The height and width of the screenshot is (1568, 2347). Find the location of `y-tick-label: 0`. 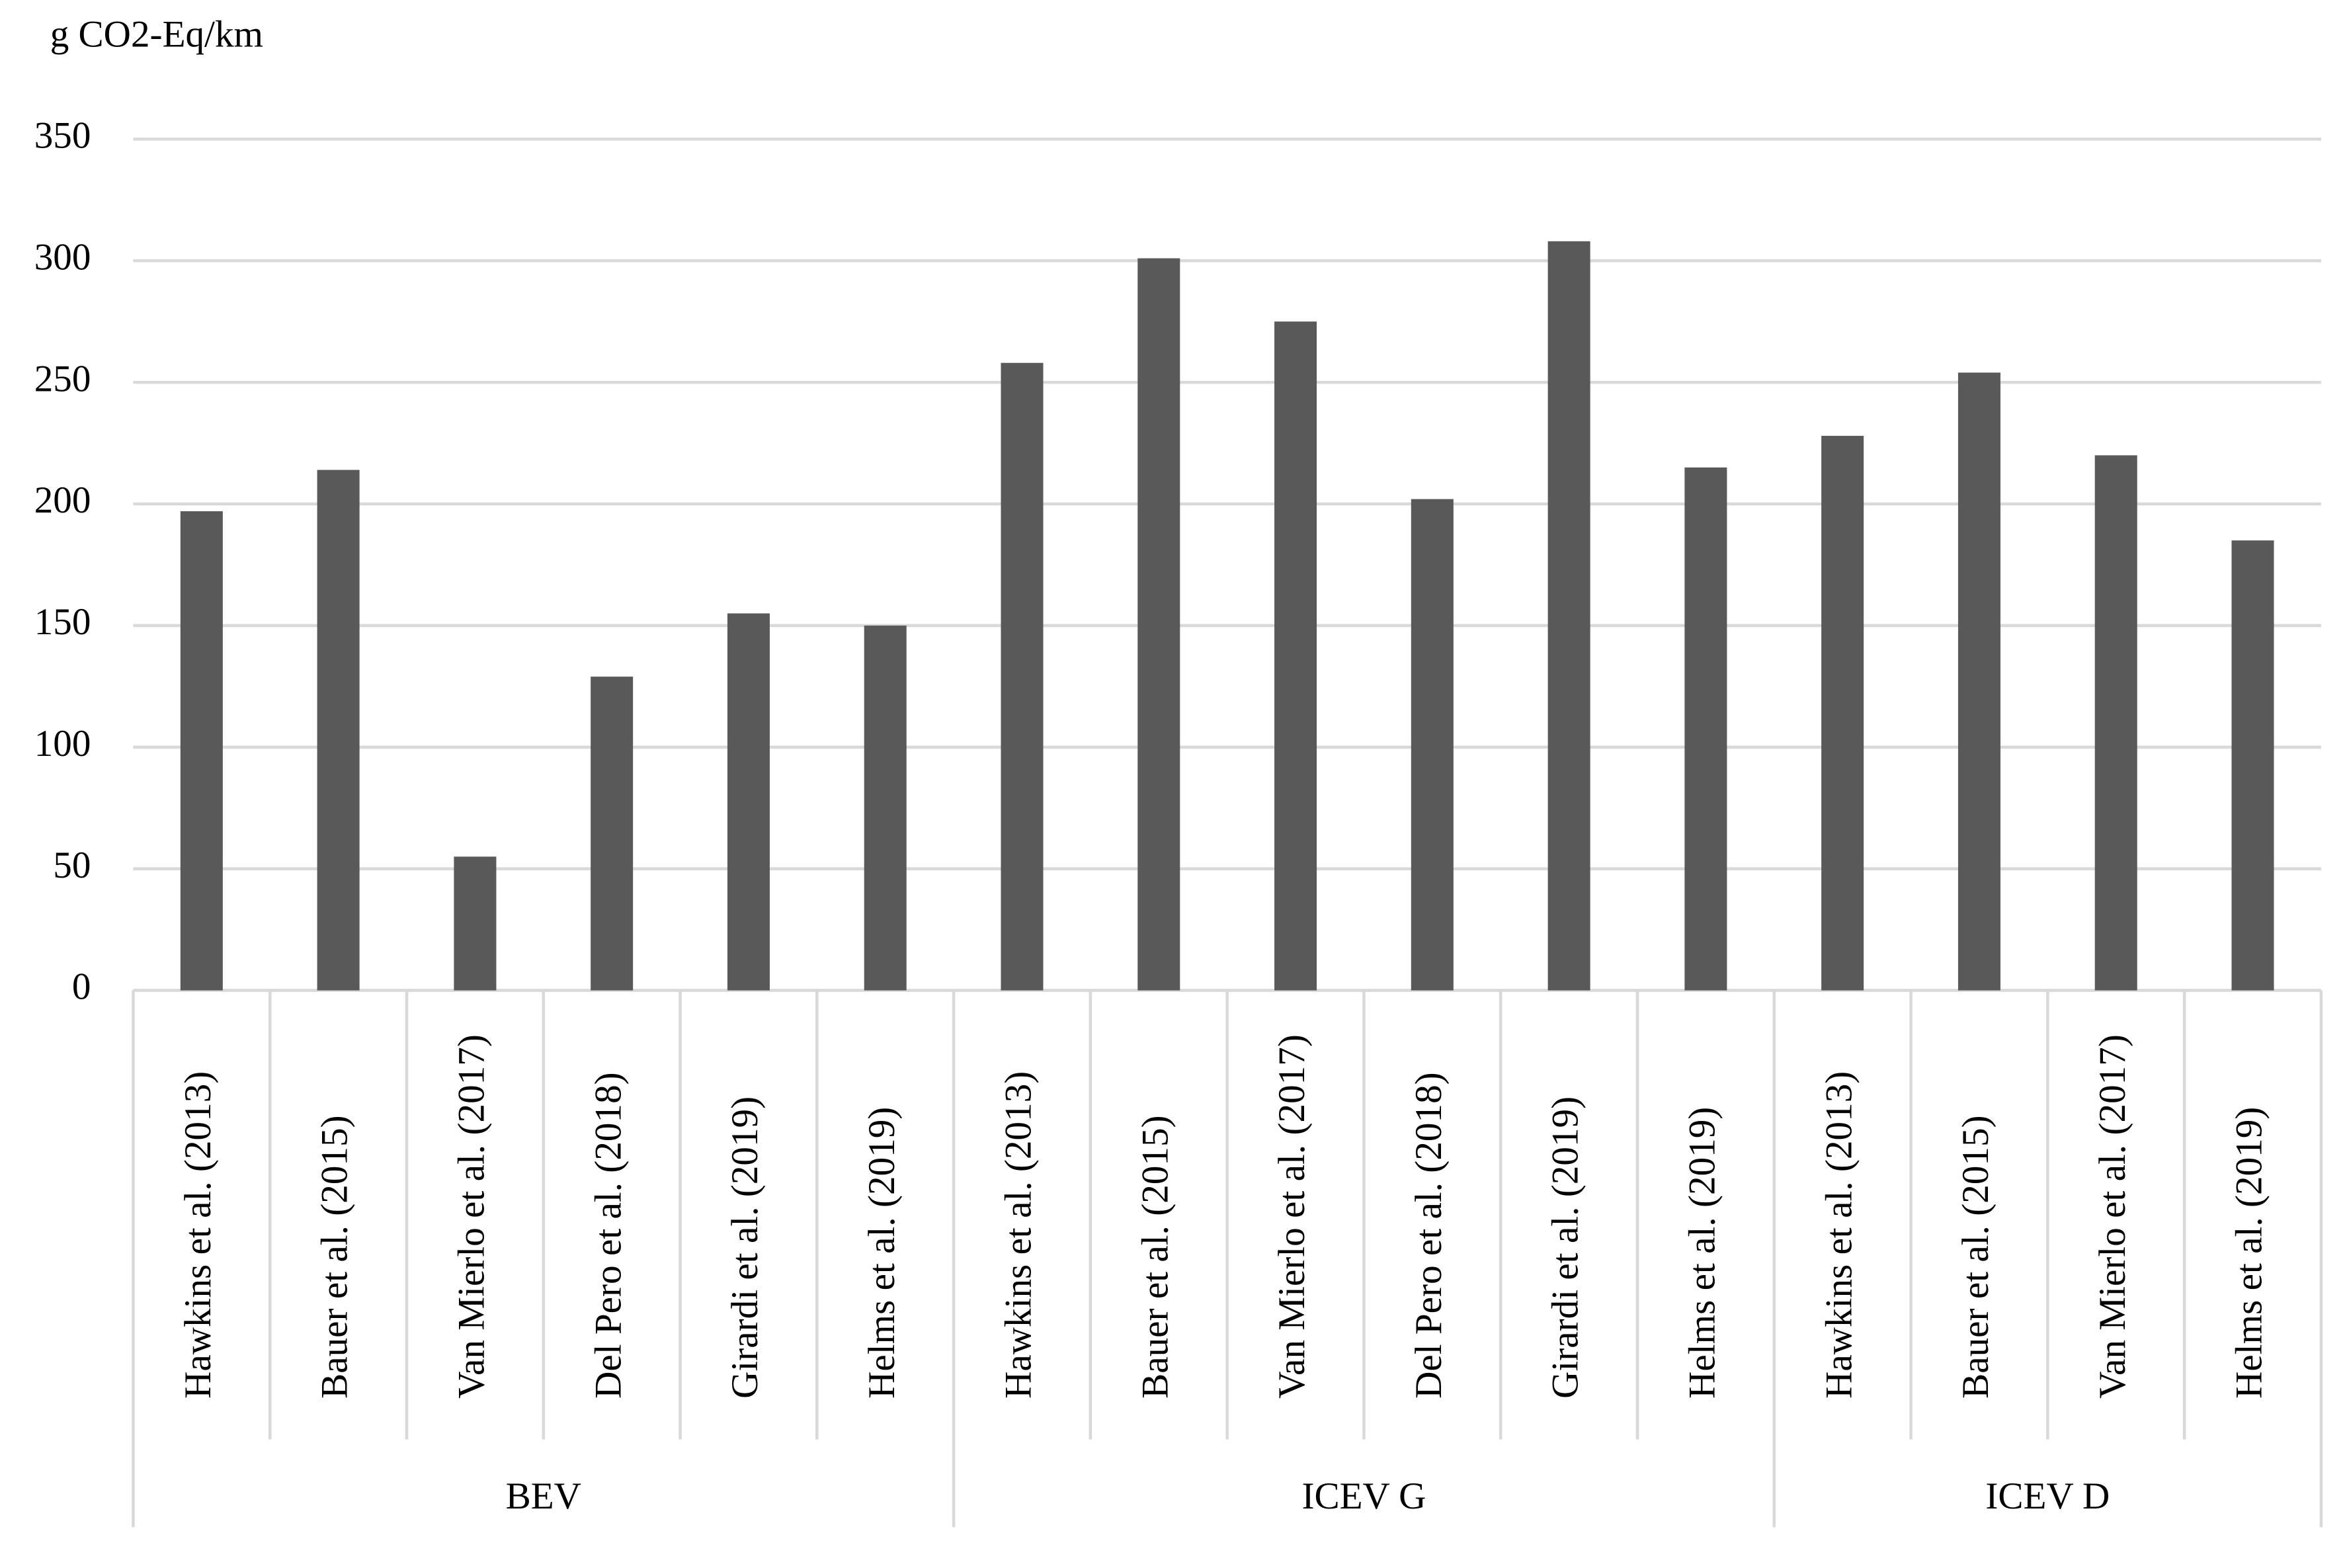

y-tick-label: 0 is located at coordinates (81, 987).